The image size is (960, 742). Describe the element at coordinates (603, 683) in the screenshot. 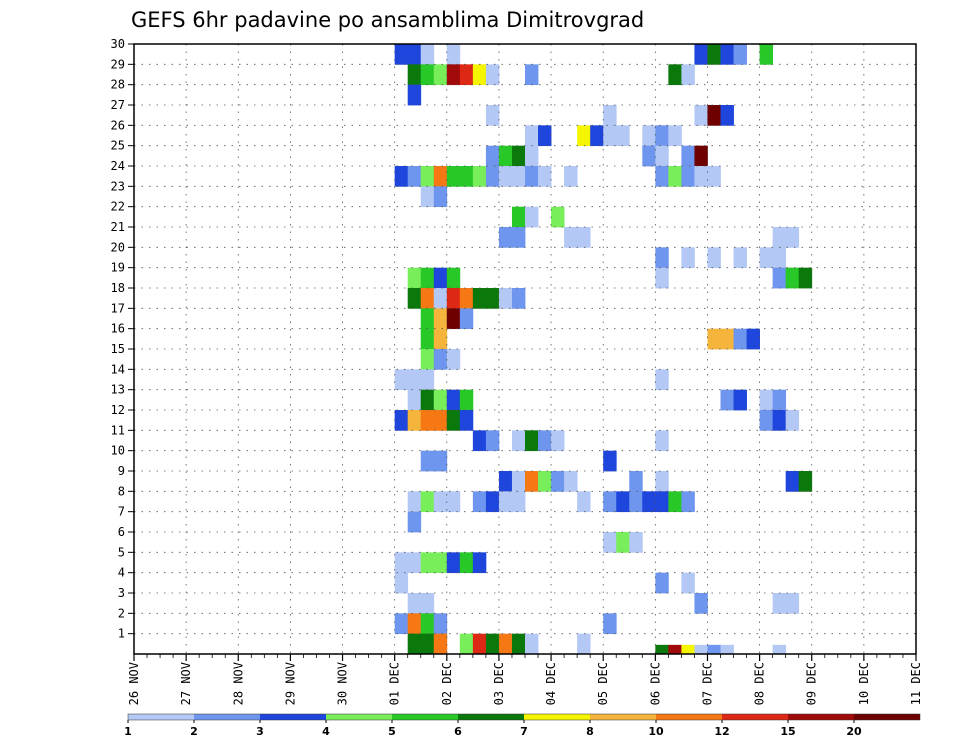

I see `x-tick-label: 05 DEC` at that location.